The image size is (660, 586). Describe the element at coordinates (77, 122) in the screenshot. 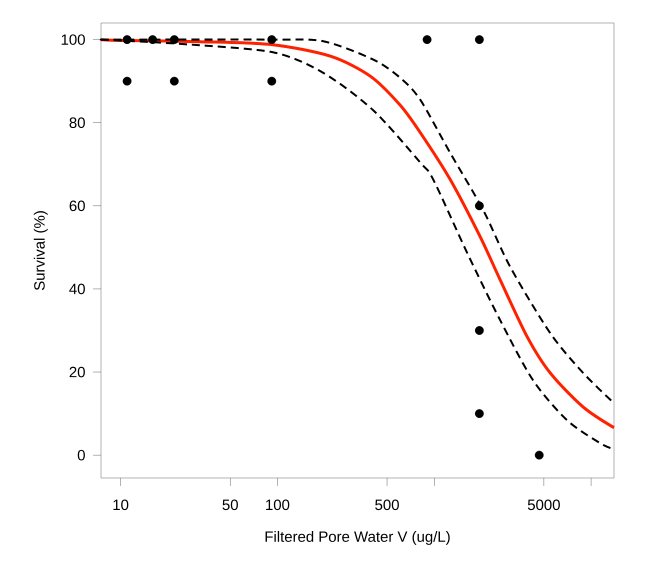

I see `y-tick-label: 80` at that location.